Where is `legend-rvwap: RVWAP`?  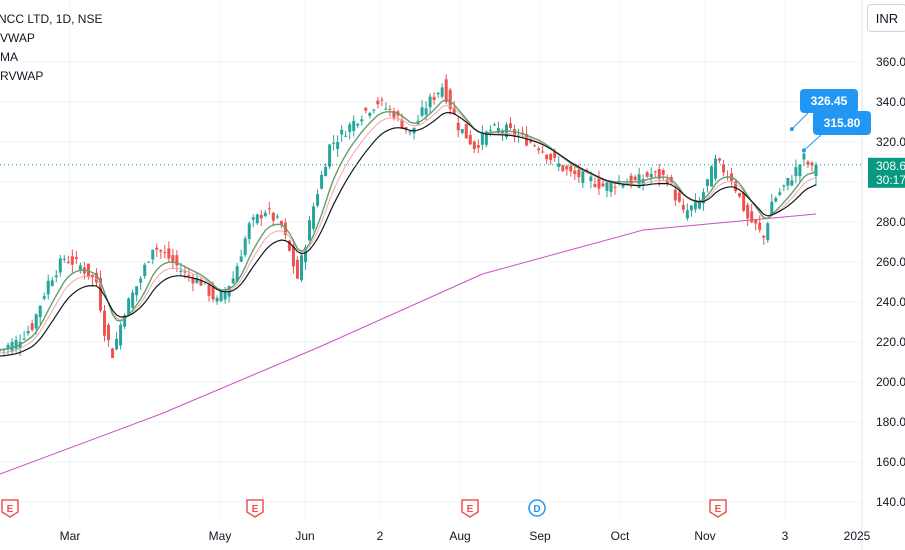
legend-rvwap: RVWAP is located at coordinates (22, 76).